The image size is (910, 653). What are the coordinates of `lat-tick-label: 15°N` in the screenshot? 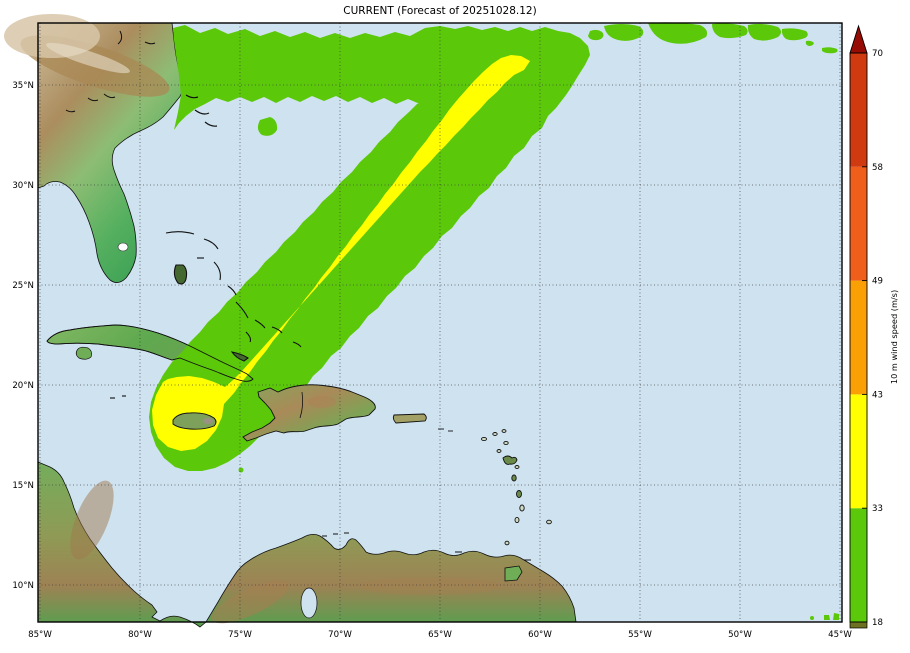 It's located at (23, 486).